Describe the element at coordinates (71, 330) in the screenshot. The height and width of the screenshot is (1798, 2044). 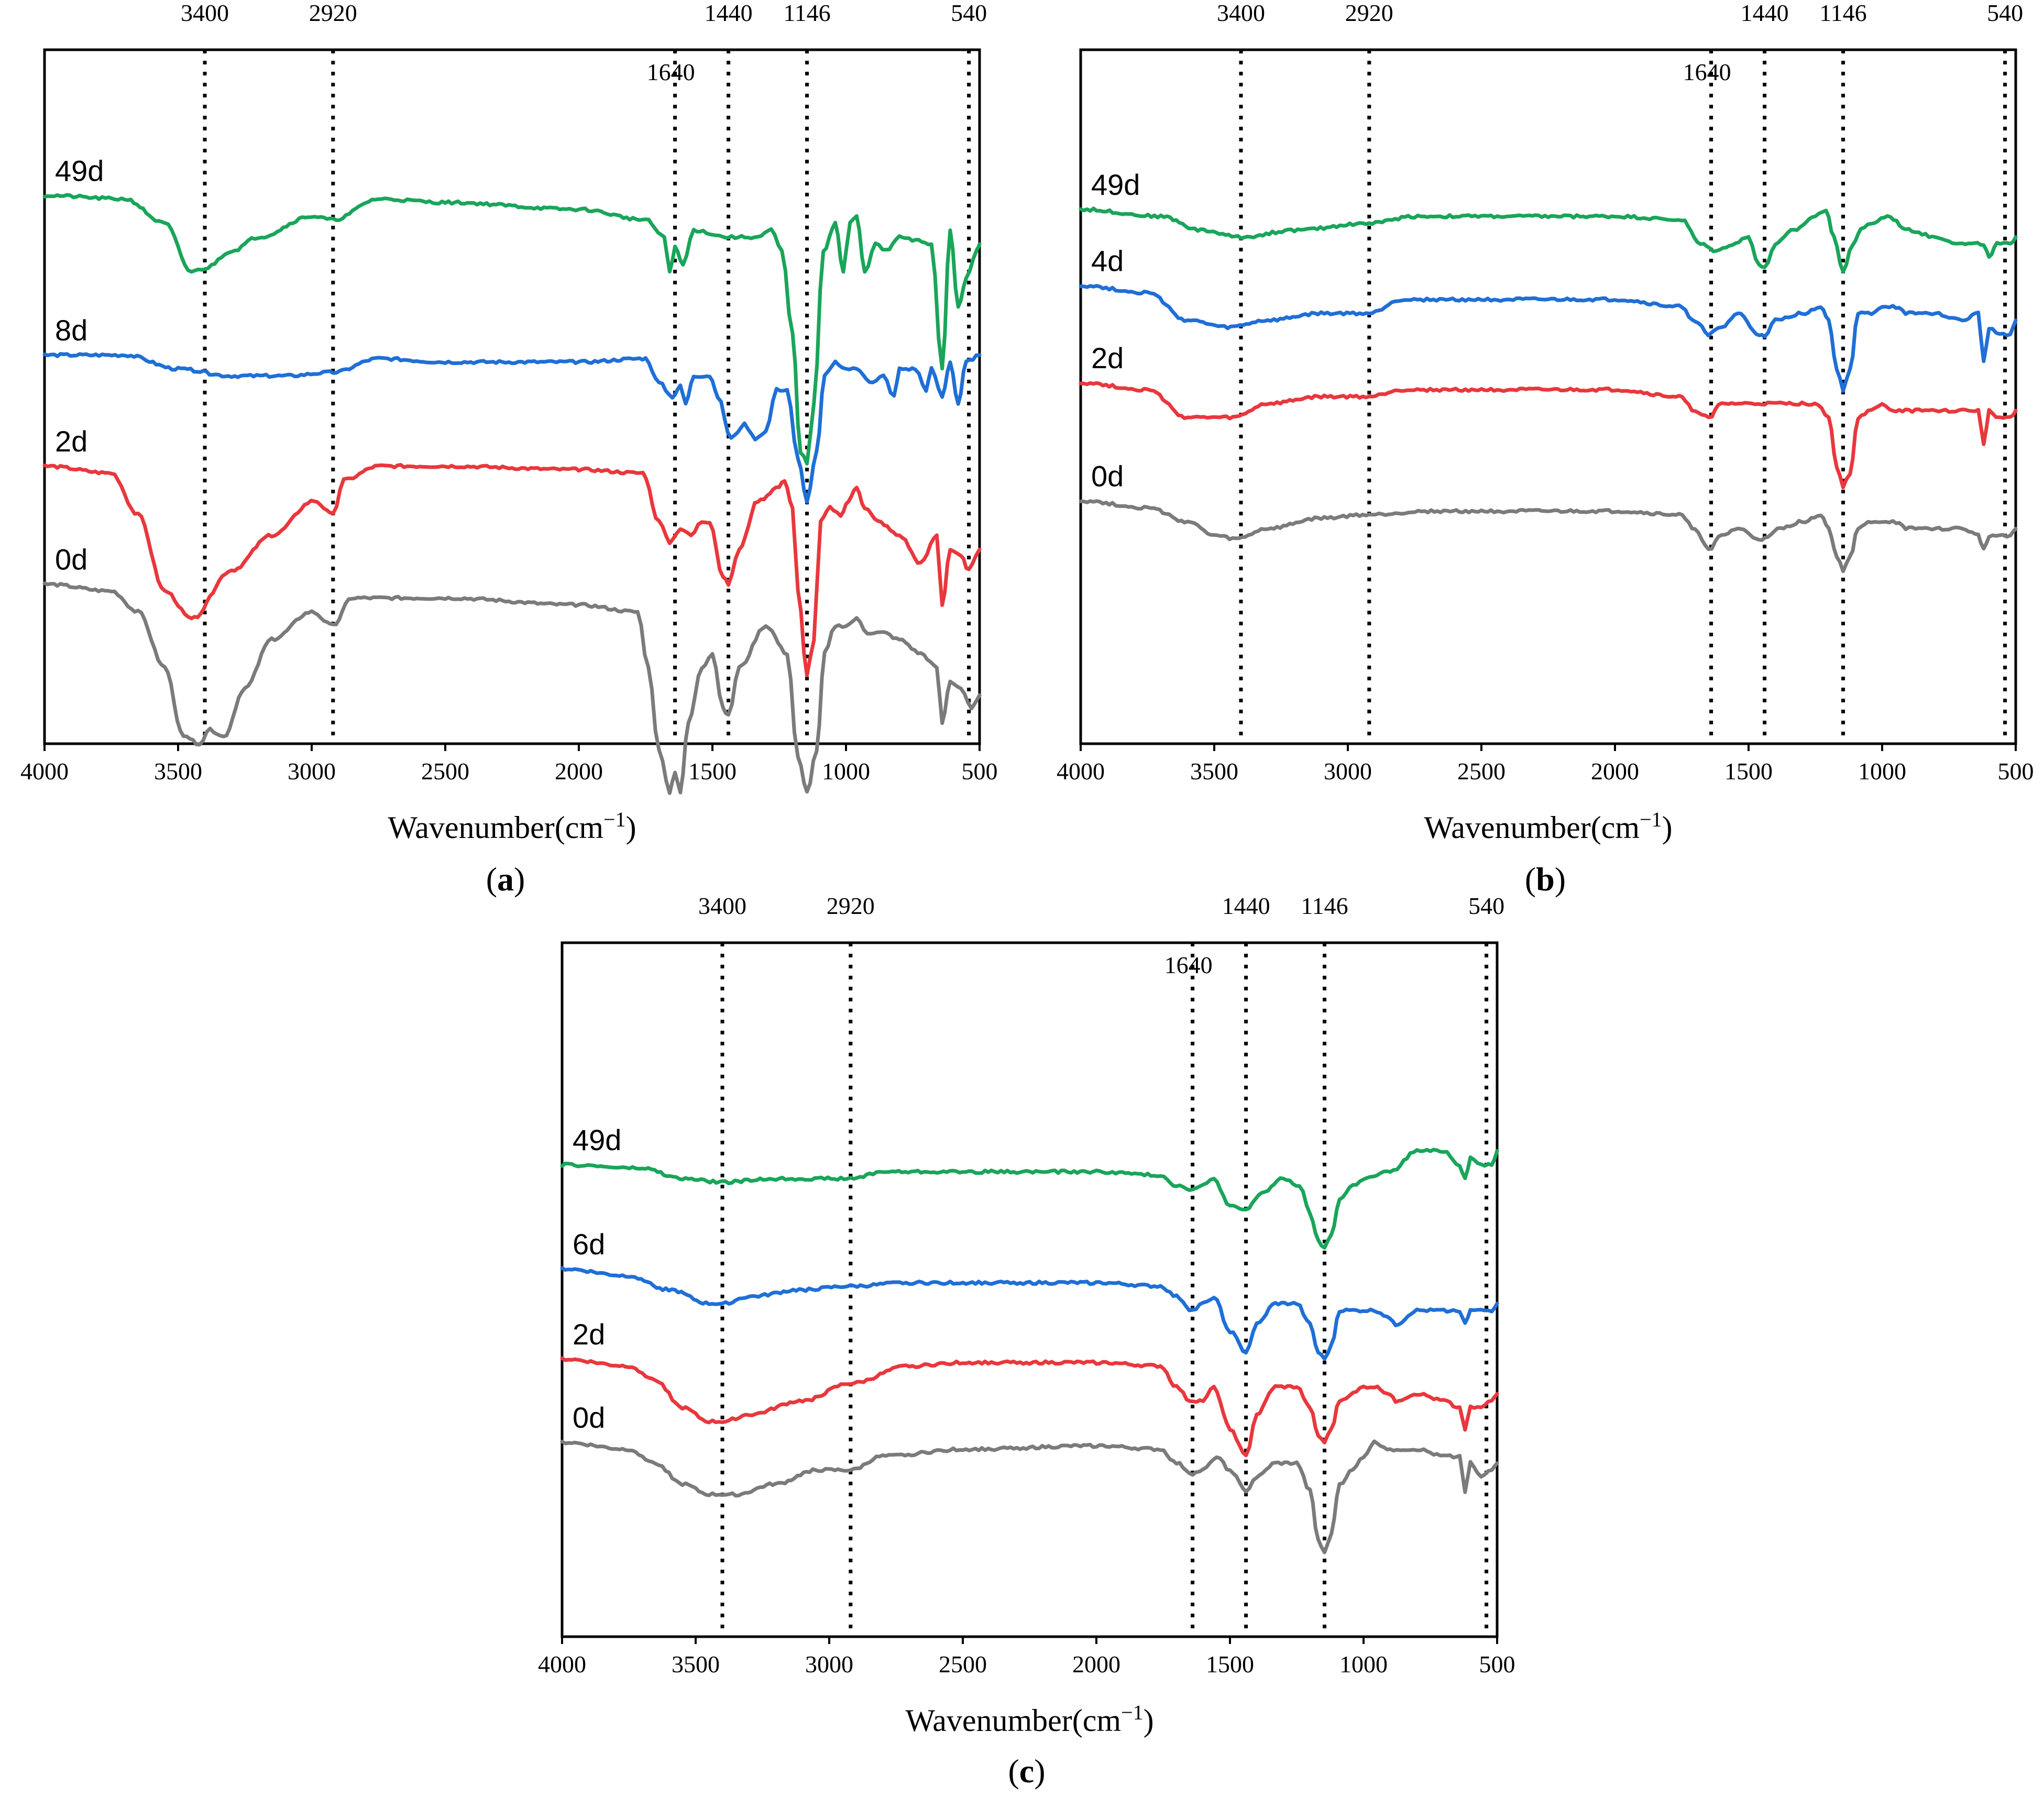
I see `series-label-8d: 8d` at that location.